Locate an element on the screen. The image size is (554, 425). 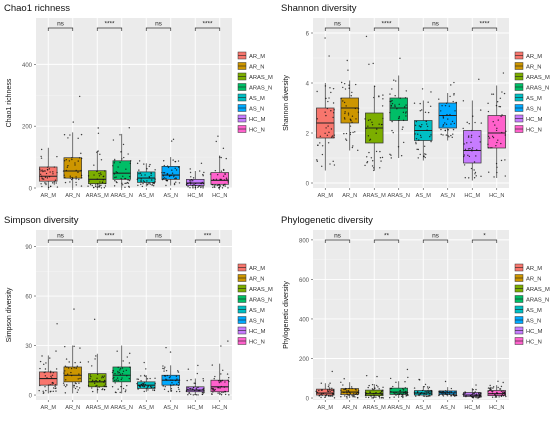
significance-label: ns is located at coordinates (338, 24).